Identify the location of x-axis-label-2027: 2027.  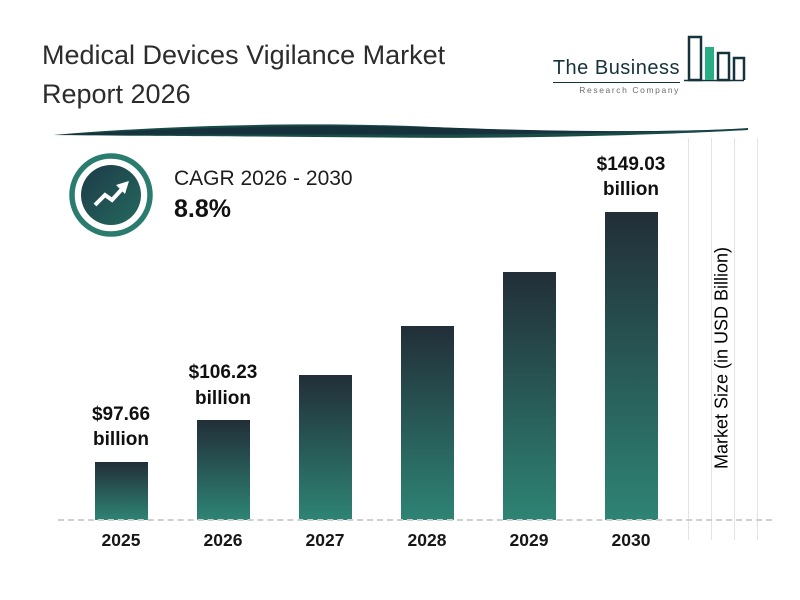
(325, 540).